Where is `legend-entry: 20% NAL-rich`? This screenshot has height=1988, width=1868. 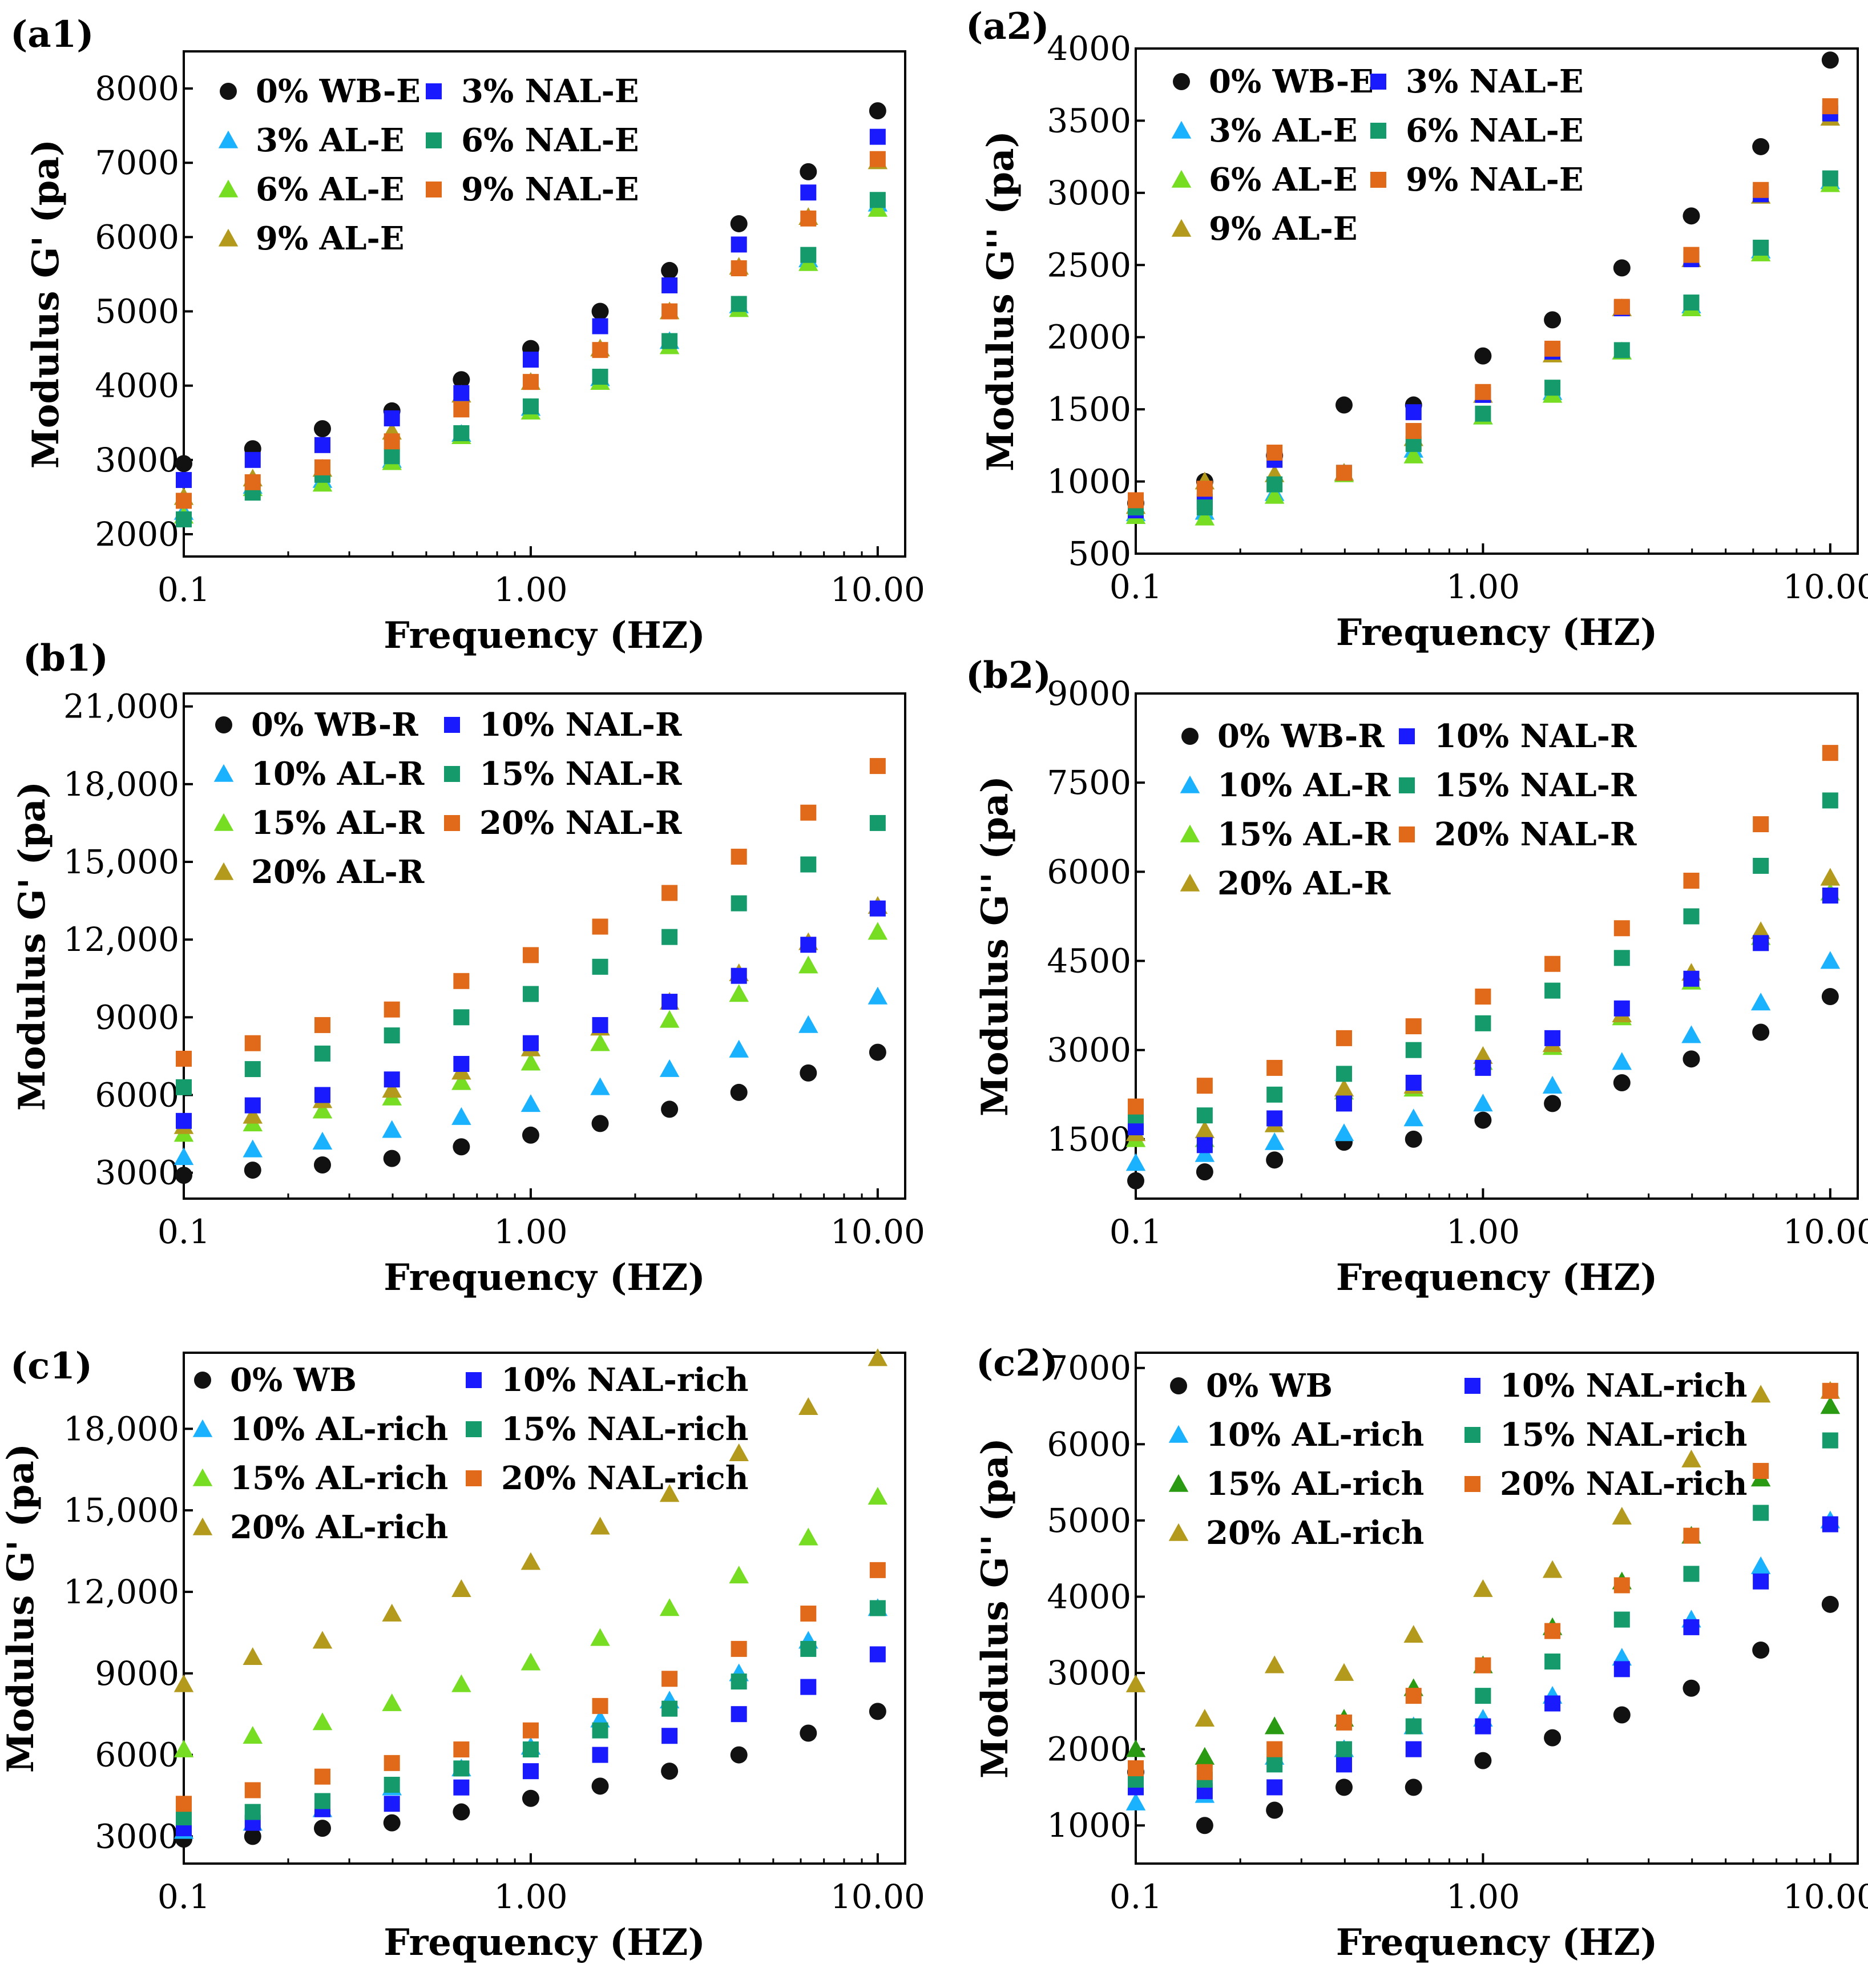 legend-entry: 20% NAL-rich is located at coordinates (607, 1478).